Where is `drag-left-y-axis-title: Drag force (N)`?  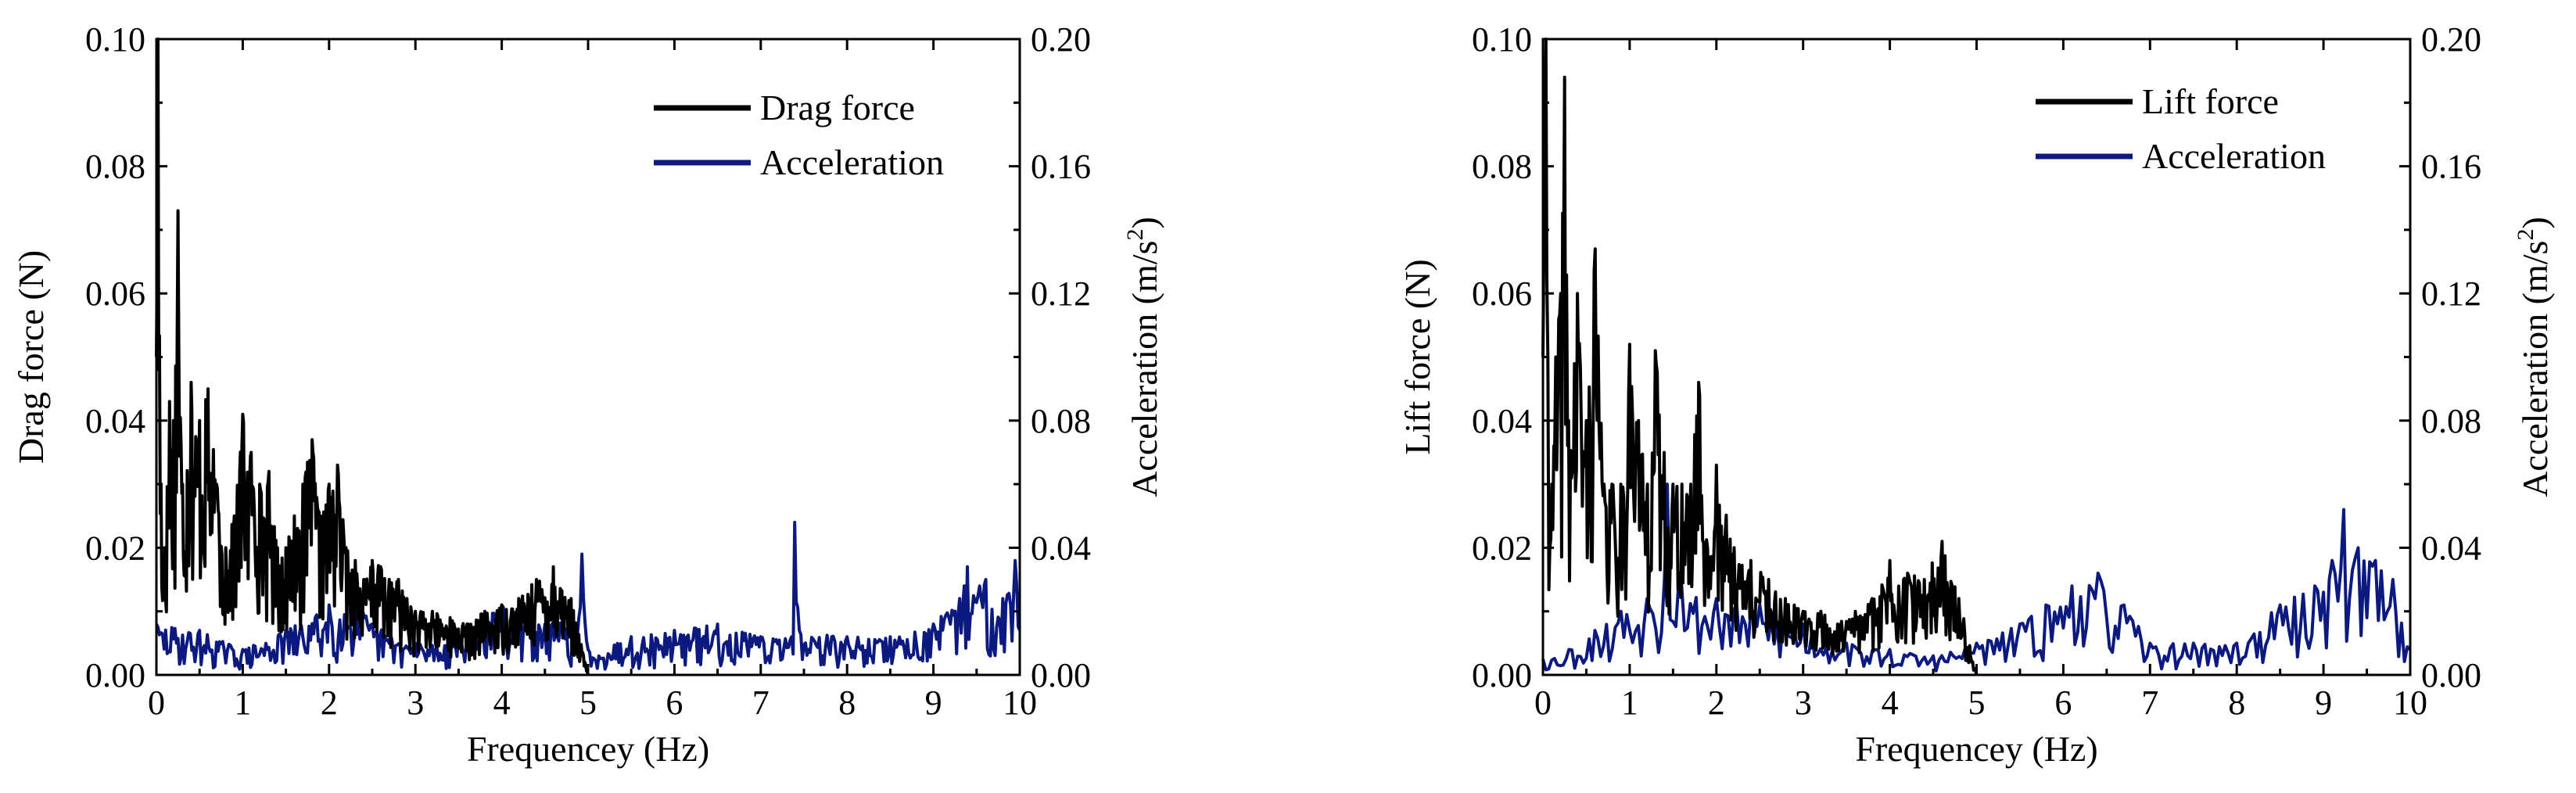
drag-left-y-axis-title: Drag force (N) is located at coordinates (31, 357).